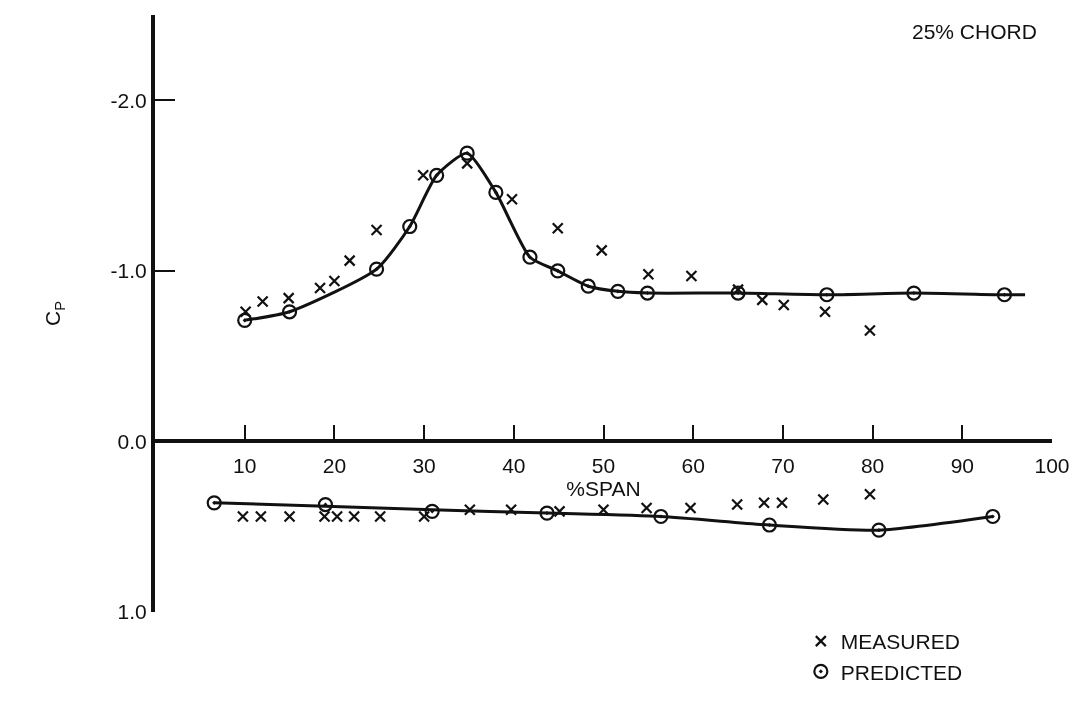  What do you see at coordinates (900, 642) in the screenshot?
I see `legend-label: MEASURED` at bounding box center [900, 642].